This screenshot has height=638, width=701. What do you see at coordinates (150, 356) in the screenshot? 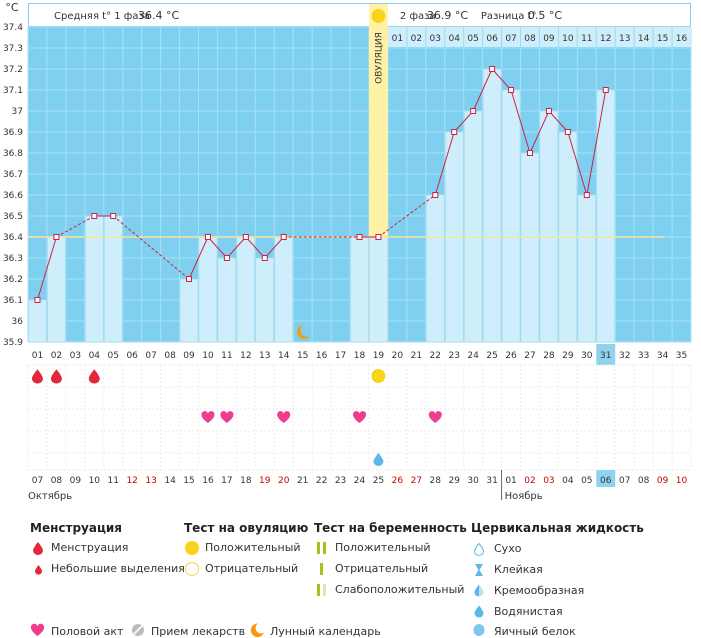
I see `cycle-day-number: 07` at bounding box center [150, 356].